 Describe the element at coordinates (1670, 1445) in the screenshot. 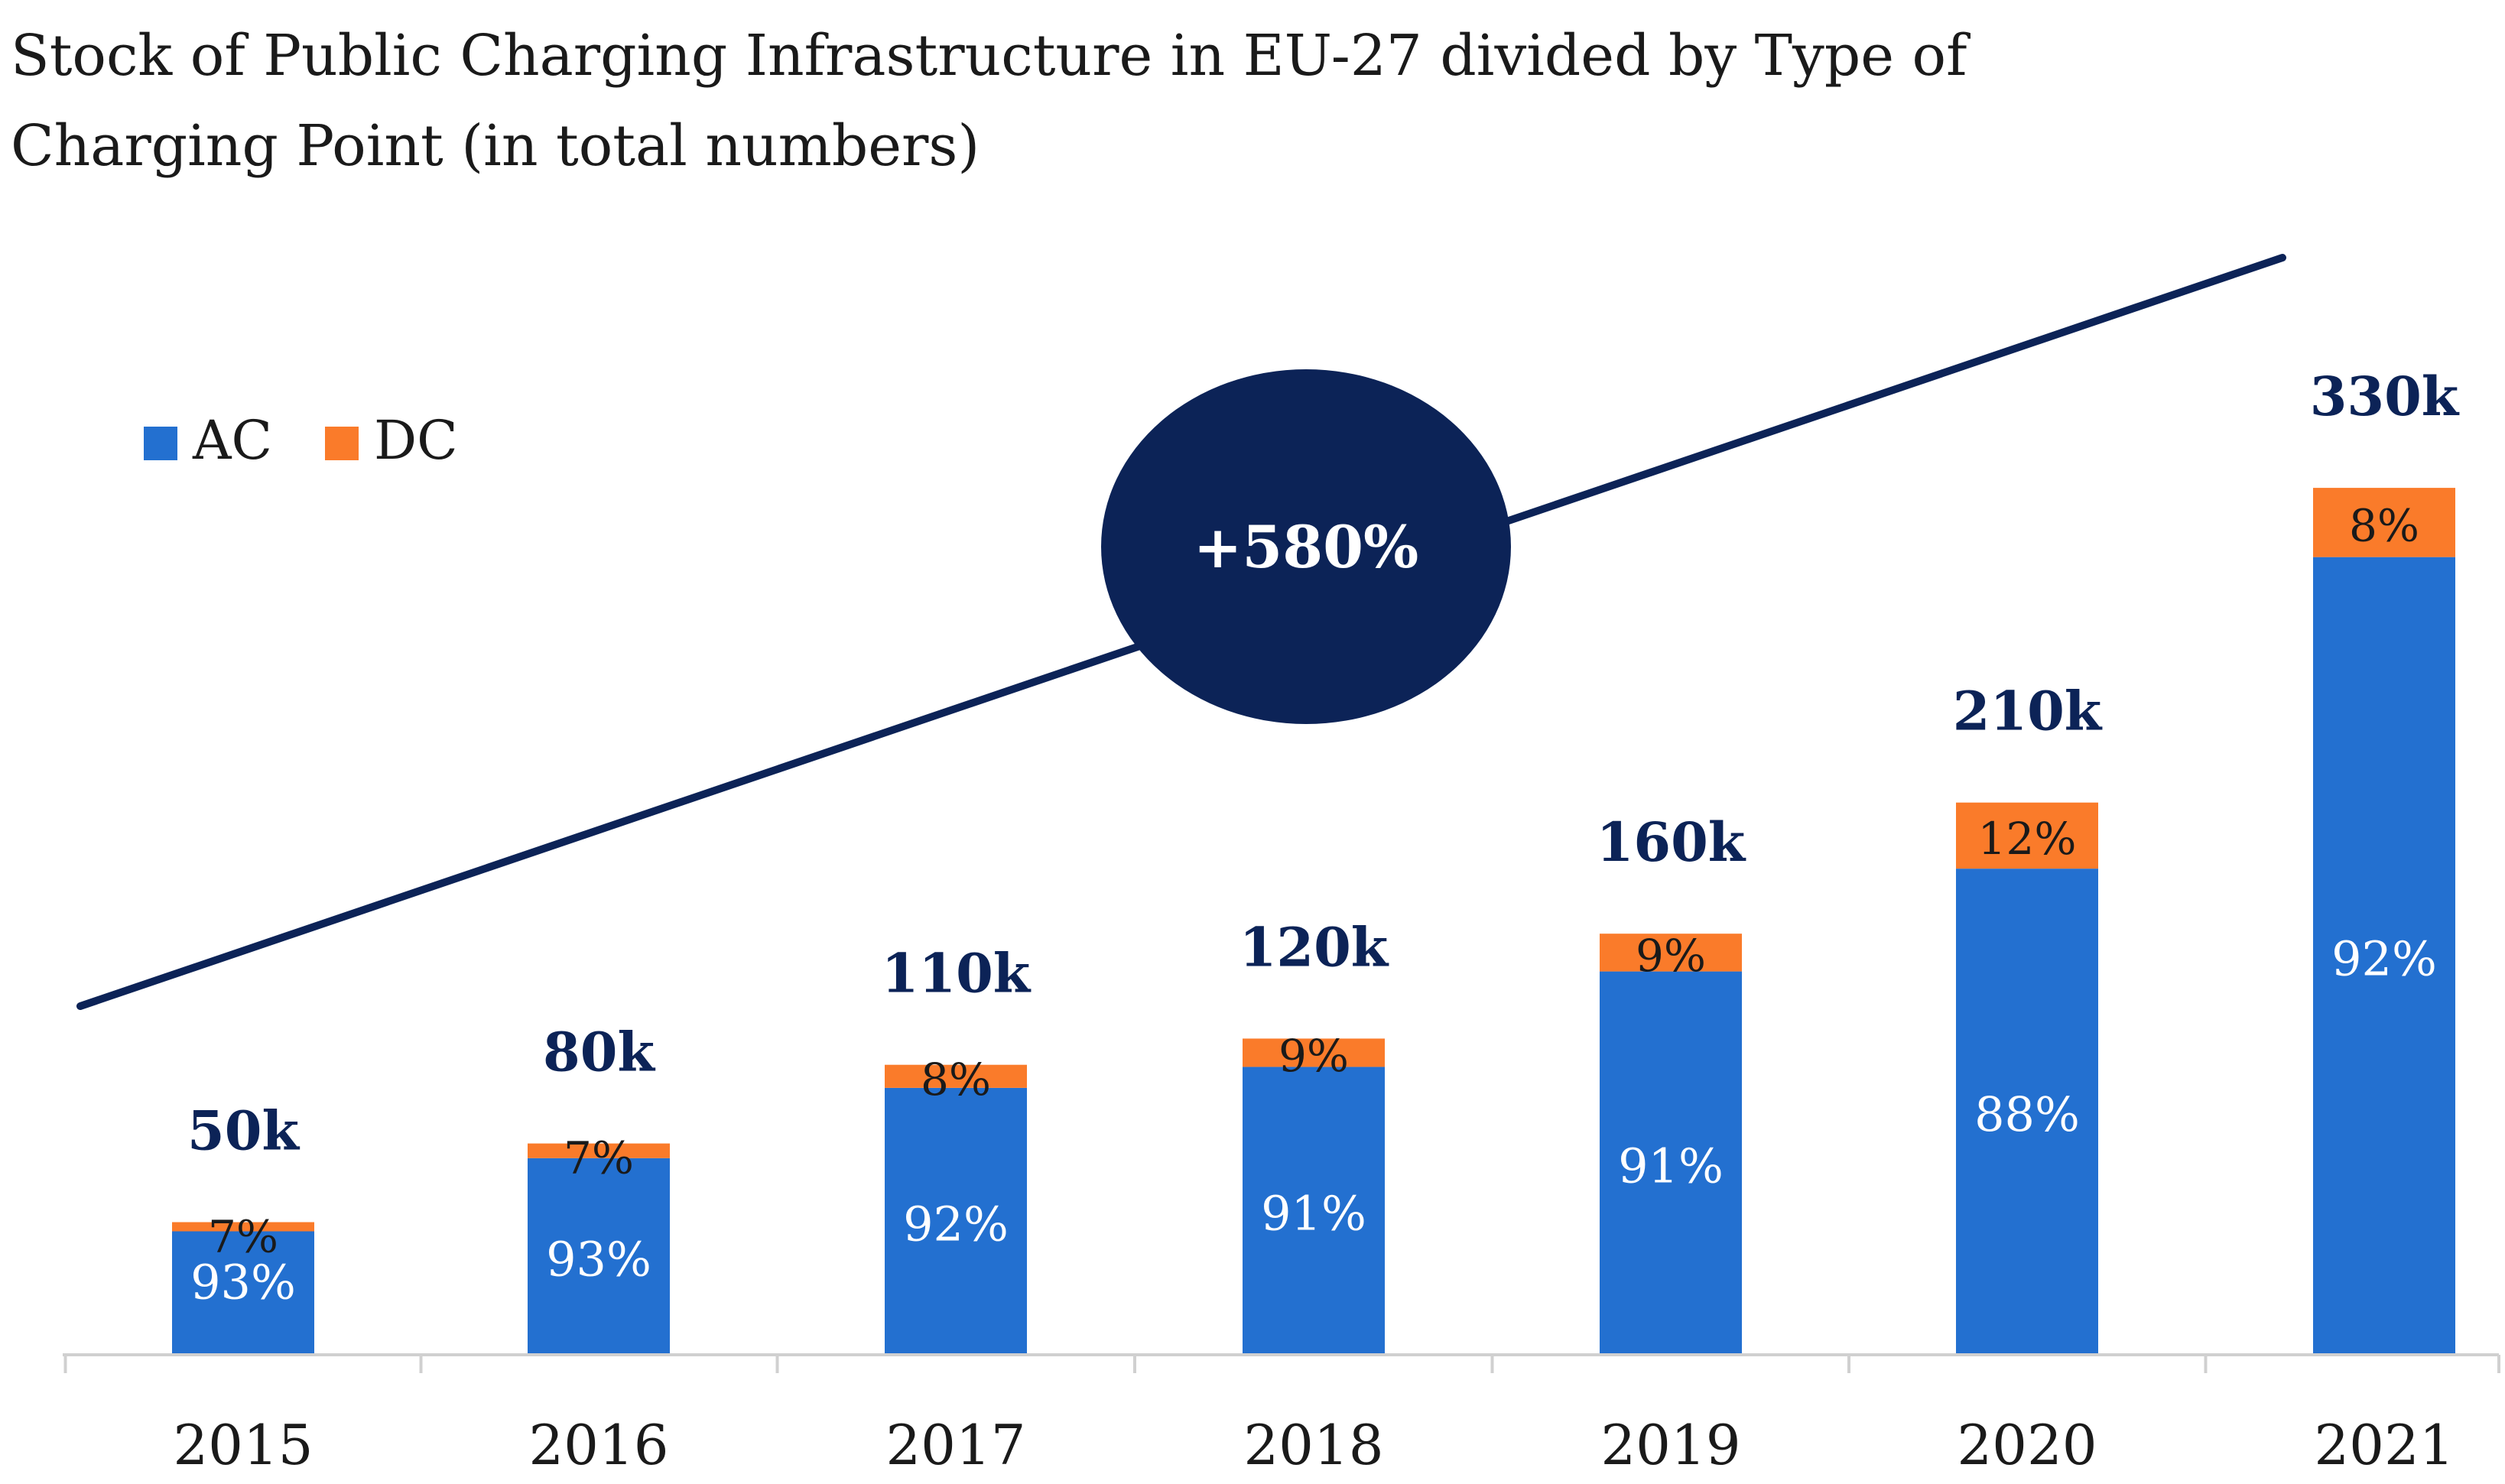

I see `x-tick-label-2019: 2019` at that location.